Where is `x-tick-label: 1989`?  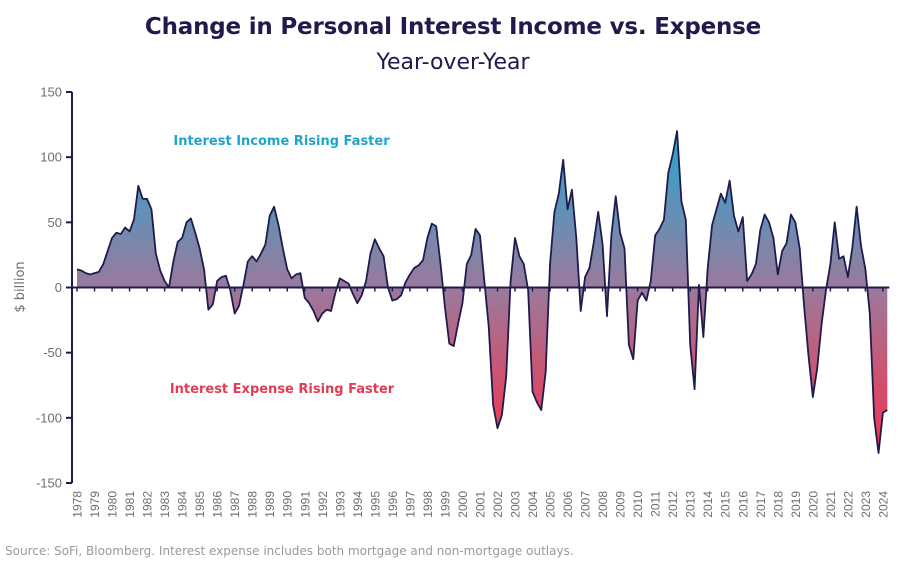 x-tick-label: 1989 is located at coordinates (270, 504).